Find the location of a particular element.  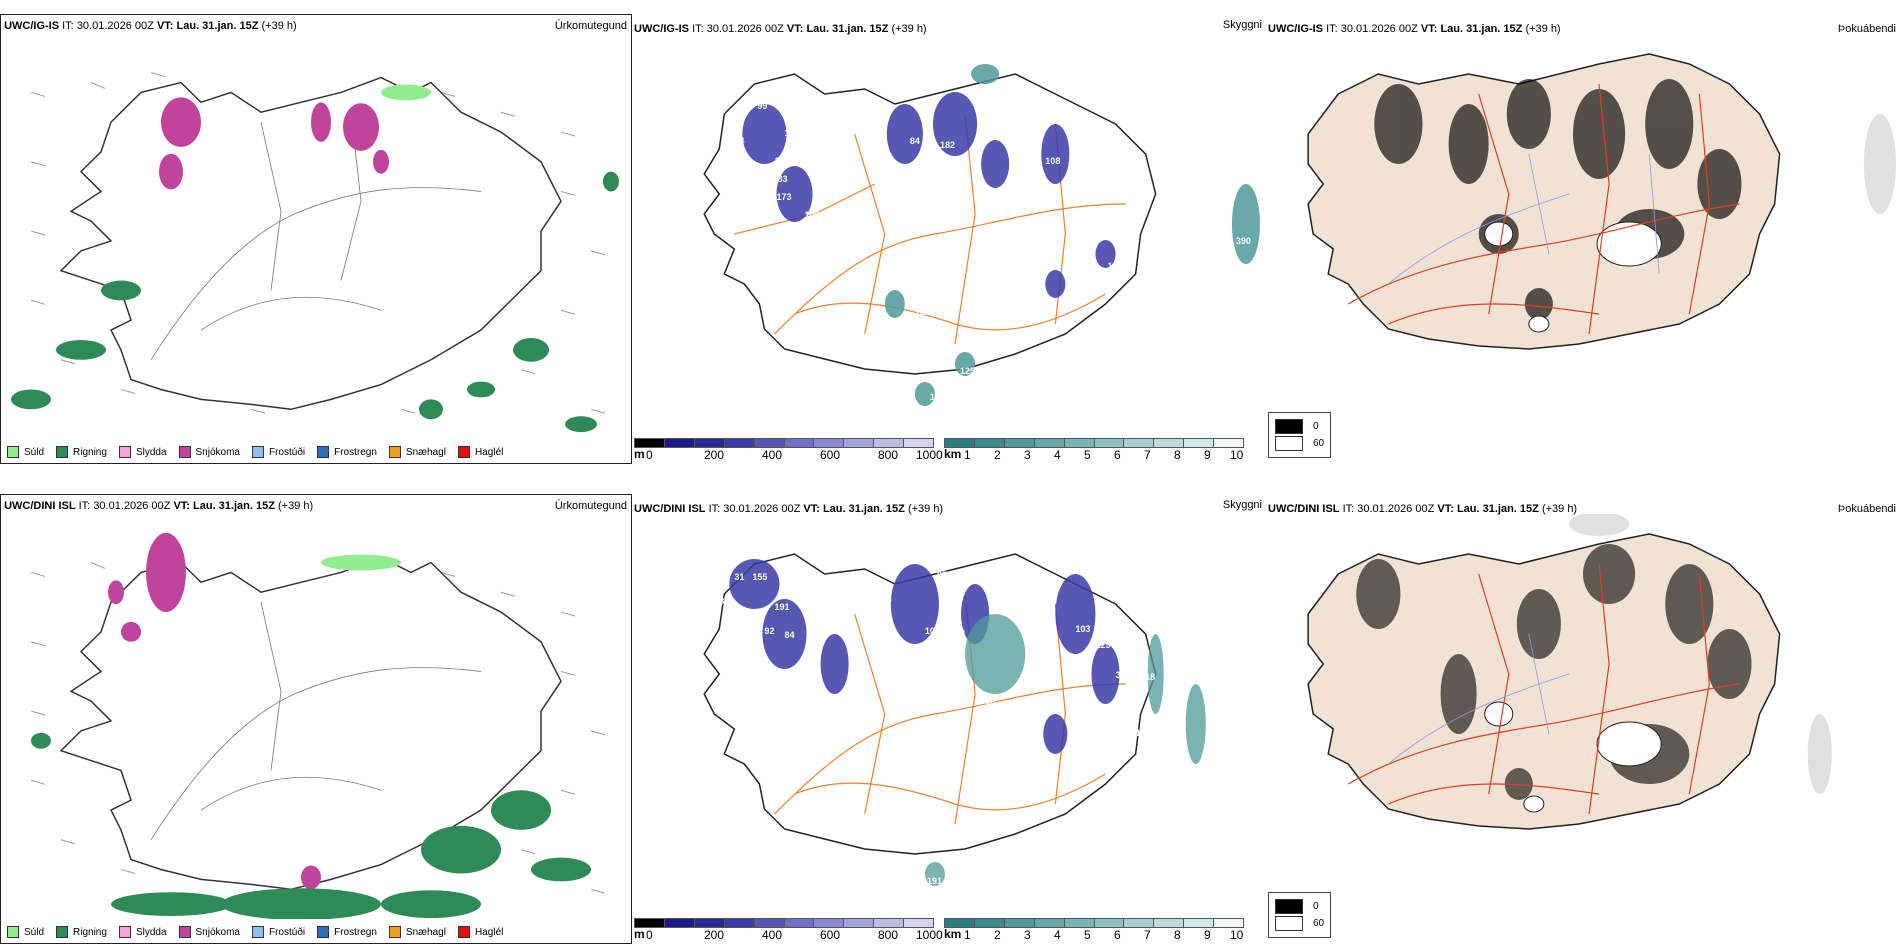

wind-barbs is located at coordinates (318, 243).